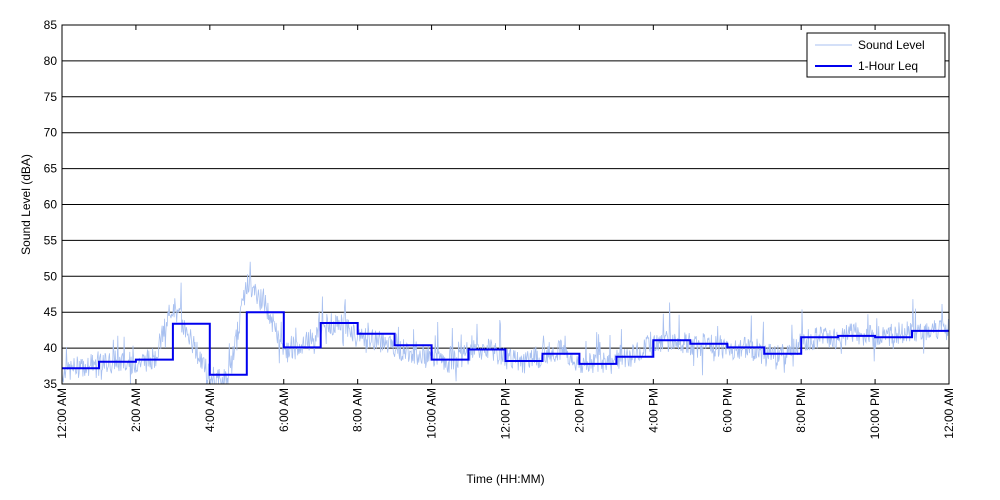  I want to click on x-tick-label: 4:00 PM, so click(653, 410).